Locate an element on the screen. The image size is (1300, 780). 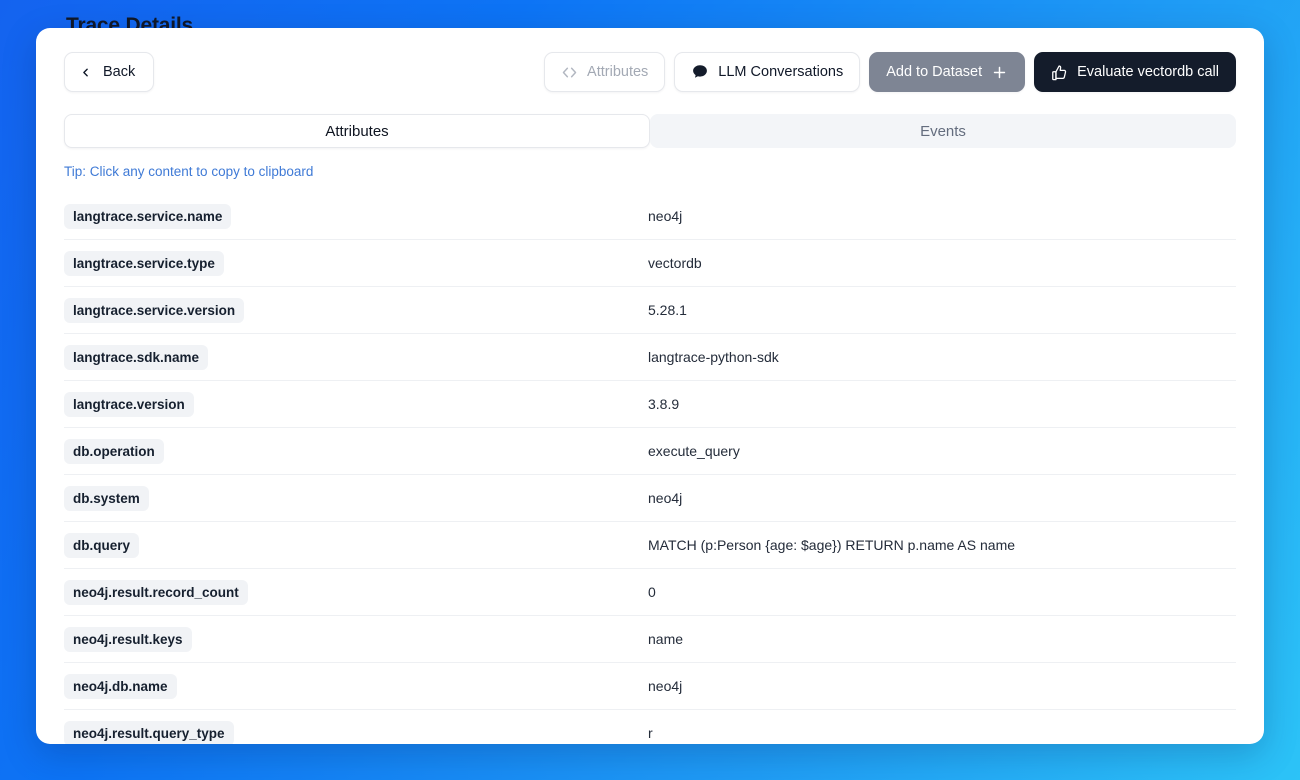
tab-bar: Attributes Events is located at coordinates (650, 124).